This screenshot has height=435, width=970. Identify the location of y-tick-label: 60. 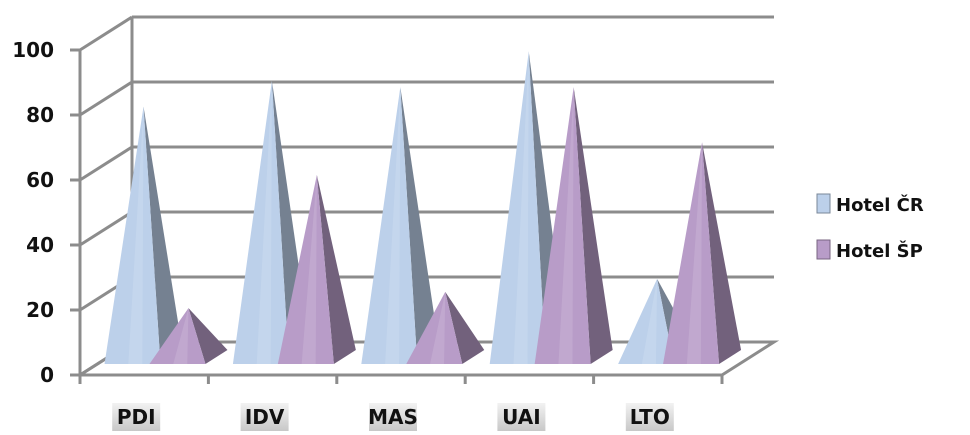
(40, 180).